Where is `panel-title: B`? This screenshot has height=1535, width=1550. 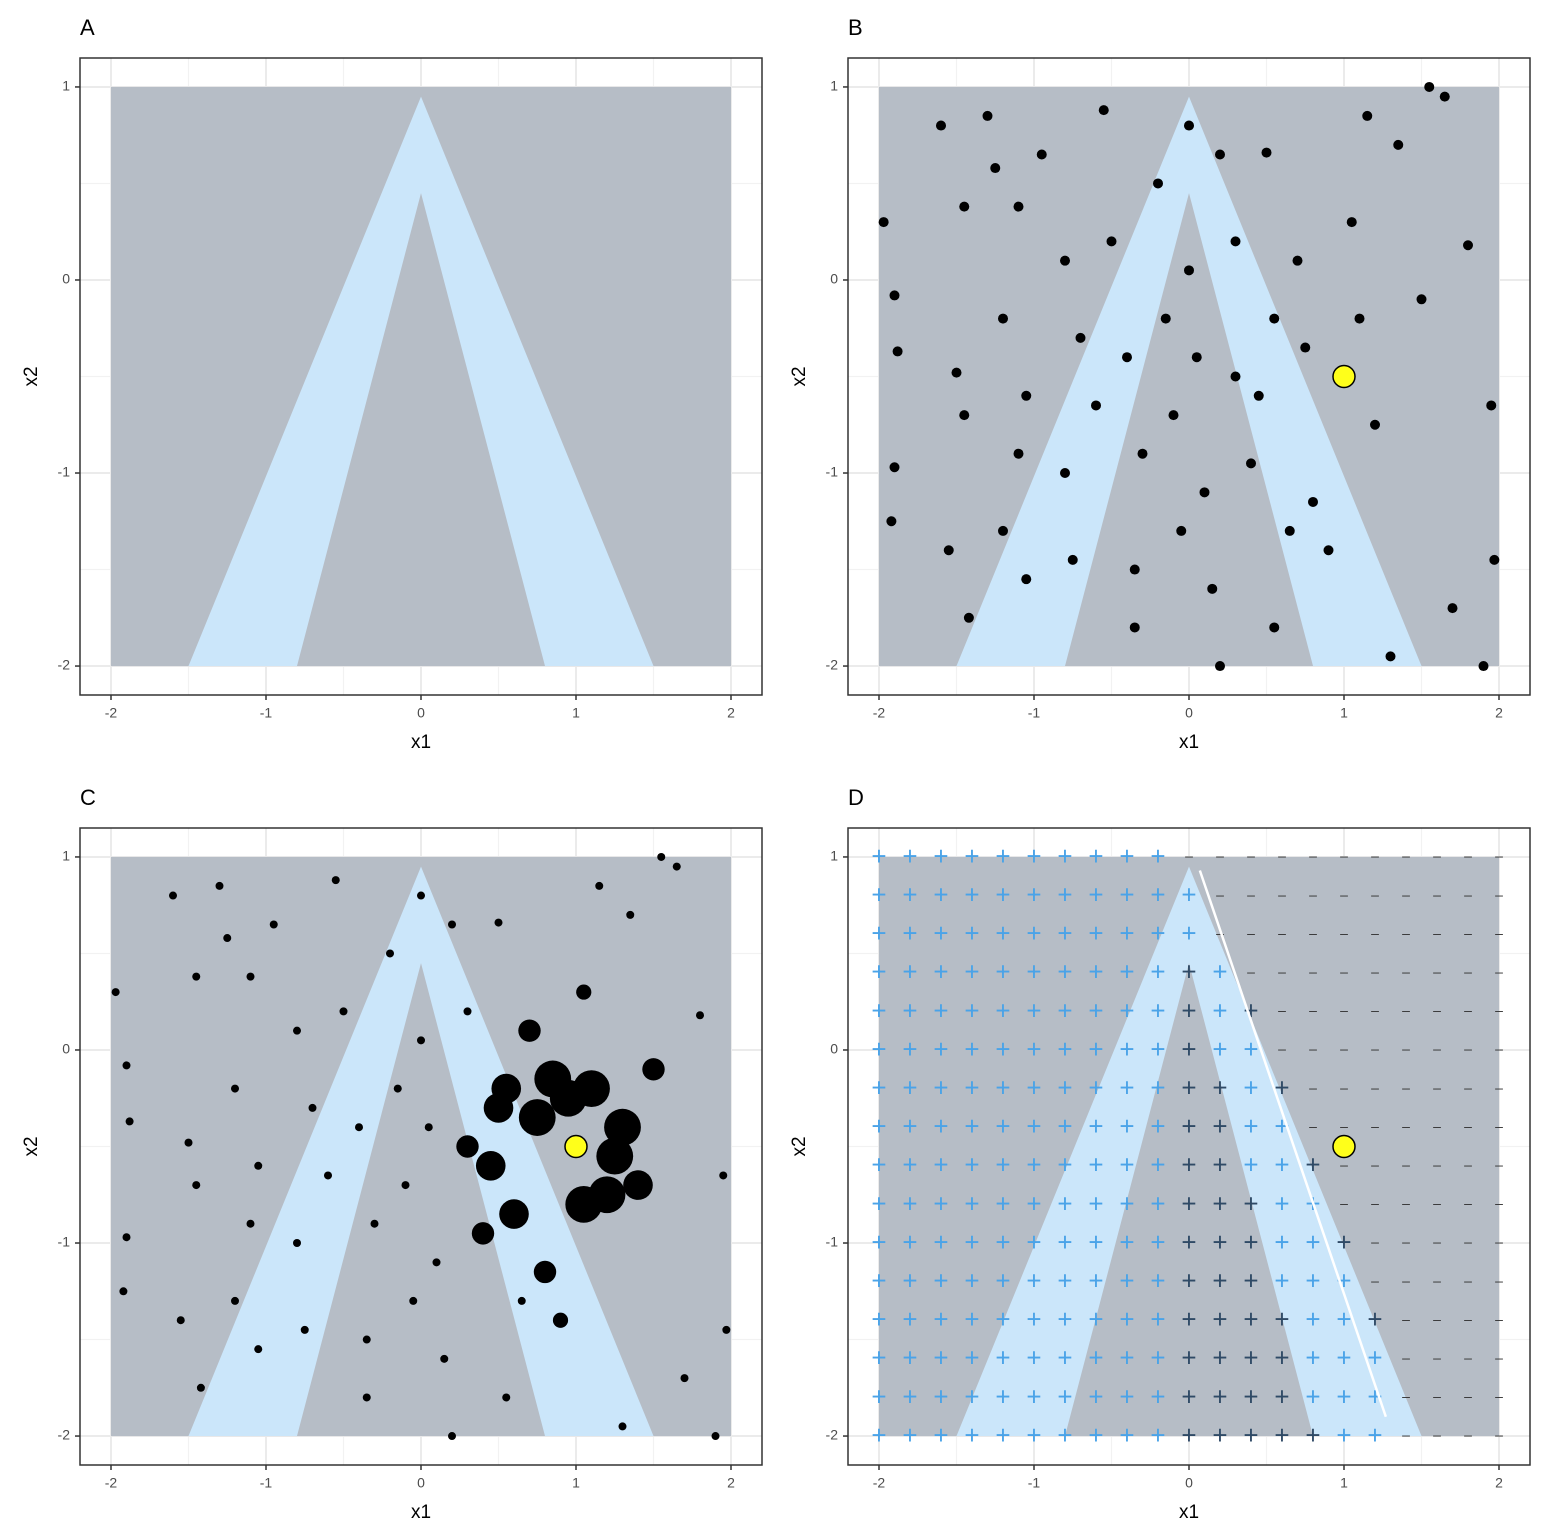
panel-title: B is located at coordinates (855, 27).